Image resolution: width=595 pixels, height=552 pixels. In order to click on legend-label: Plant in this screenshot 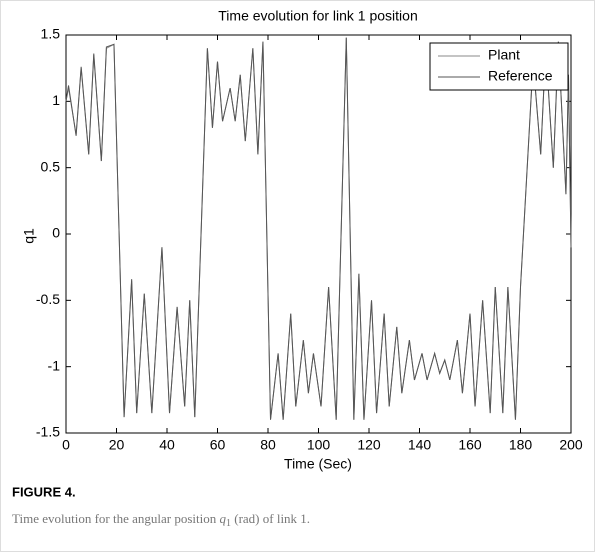, I will do `click(504, 55)`.